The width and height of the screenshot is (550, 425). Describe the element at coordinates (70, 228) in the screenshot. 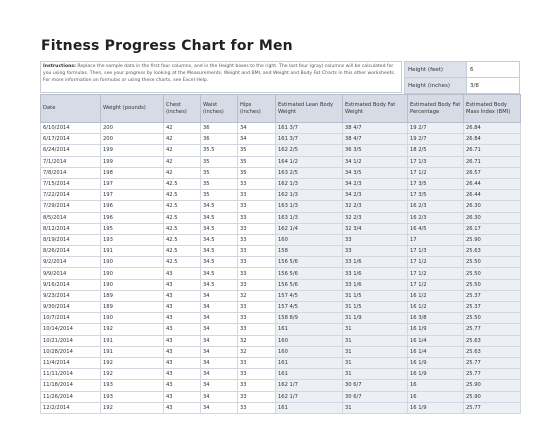

I see `table-cell: 8/12/2014` at that location.